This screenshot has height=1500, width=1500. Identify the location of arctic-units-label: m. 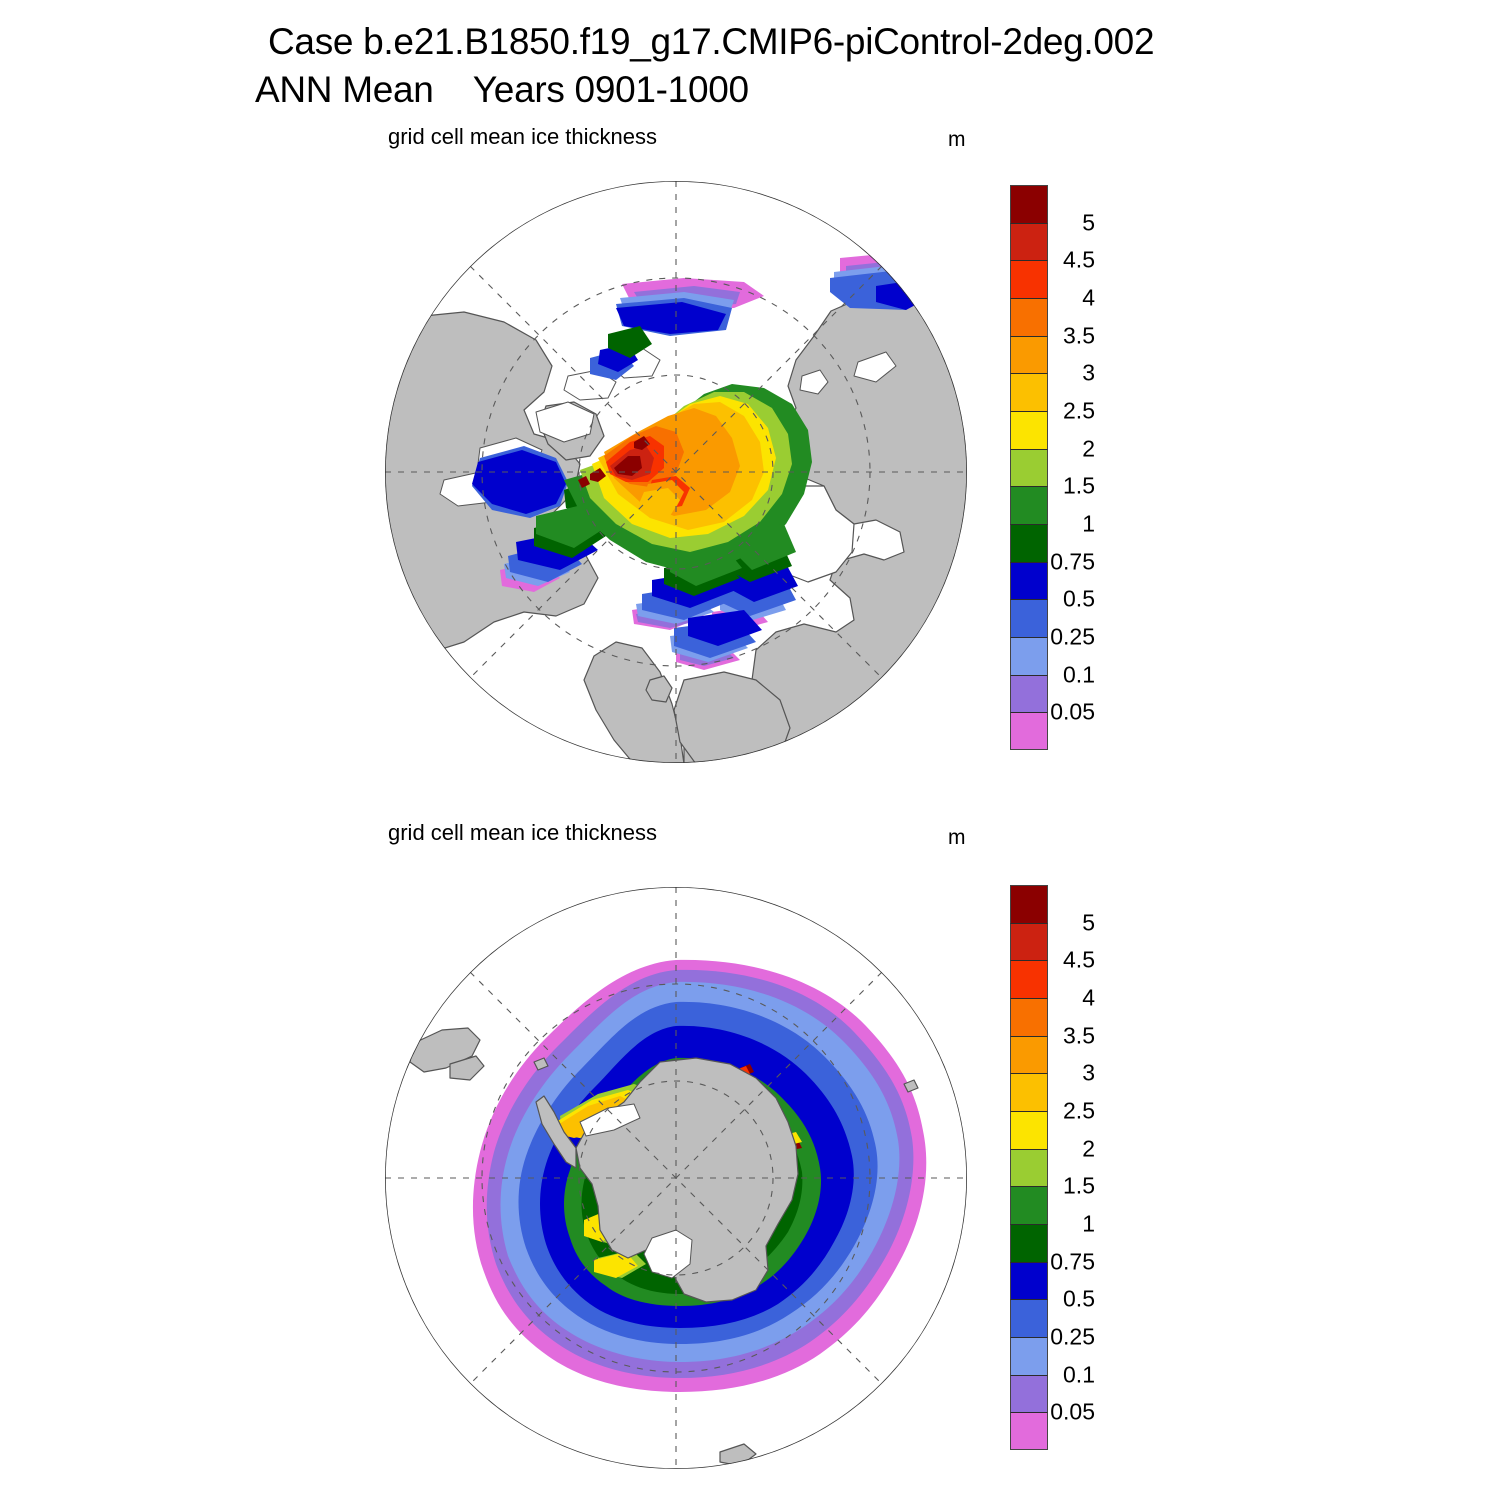
(957, 139).